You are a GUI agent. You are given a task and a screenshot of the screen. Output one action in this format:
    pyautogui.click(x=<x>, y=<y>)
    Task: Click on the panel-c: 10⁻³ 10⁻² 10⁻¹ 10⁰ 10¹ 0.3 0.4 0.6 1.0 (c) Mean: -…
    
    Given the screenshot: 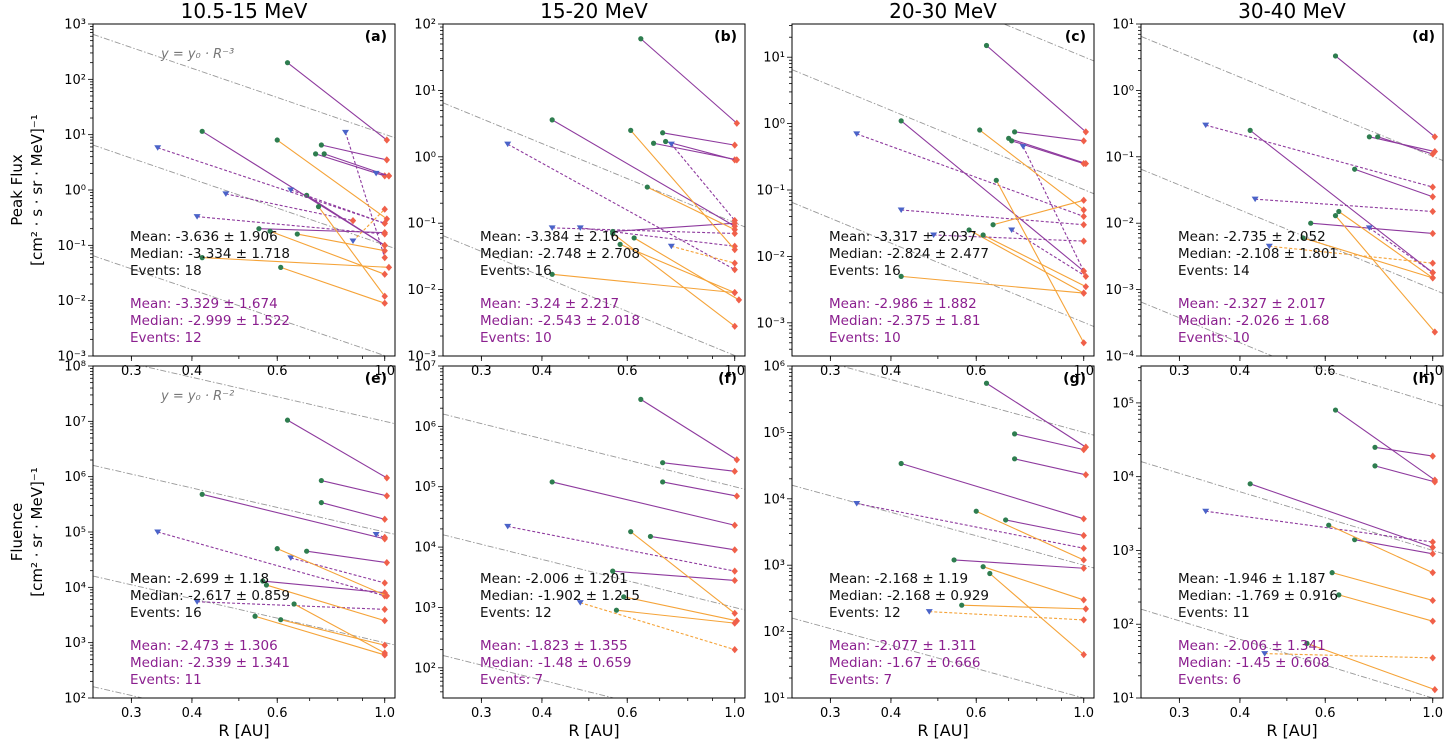 What is the action you would take?
    pyautogui.click(x=925, y=201)
    